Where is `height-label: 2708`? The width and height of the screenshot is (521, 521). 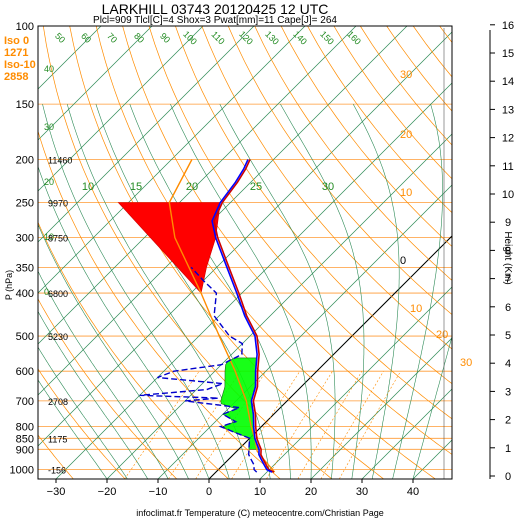
height-label: 2708 is located at coordinates (58, 402).